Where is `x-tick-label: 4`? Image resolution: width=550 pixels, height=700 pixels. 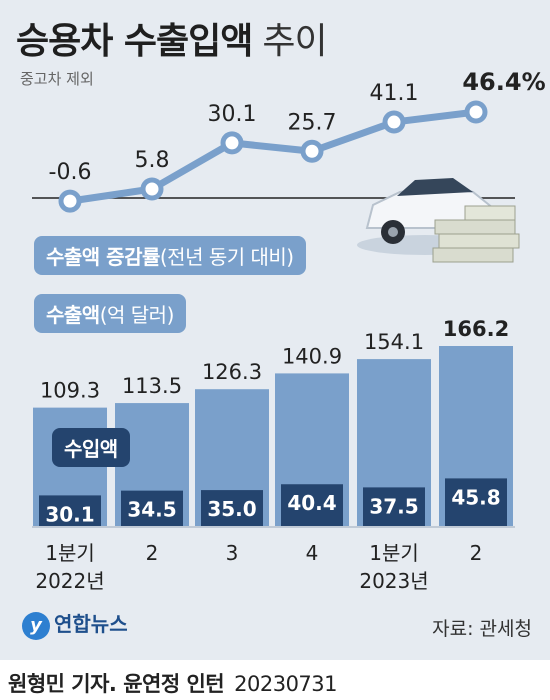 x-tick-label: 4 is located at coordinates (312, 553).